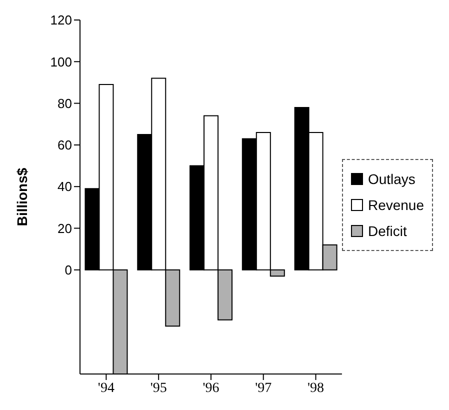 Image resolution: width=449 pixels, height=410 pixels. I want to click on y-tick-label: 60, so click(65, 145).